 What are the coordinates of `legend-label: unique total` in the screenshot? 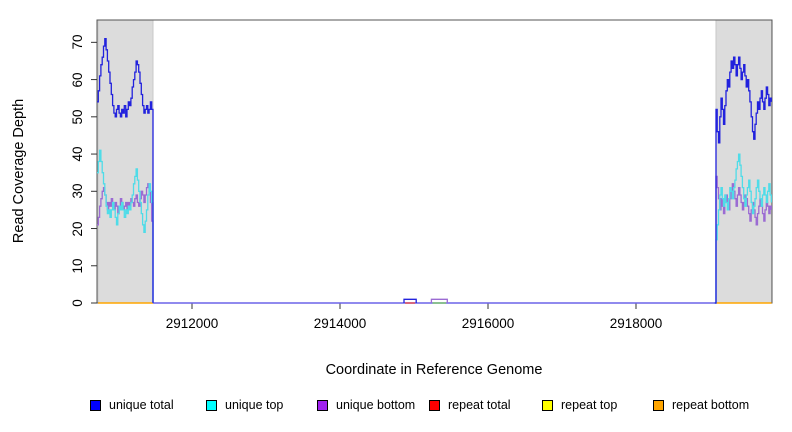 It's located at (141, 405).